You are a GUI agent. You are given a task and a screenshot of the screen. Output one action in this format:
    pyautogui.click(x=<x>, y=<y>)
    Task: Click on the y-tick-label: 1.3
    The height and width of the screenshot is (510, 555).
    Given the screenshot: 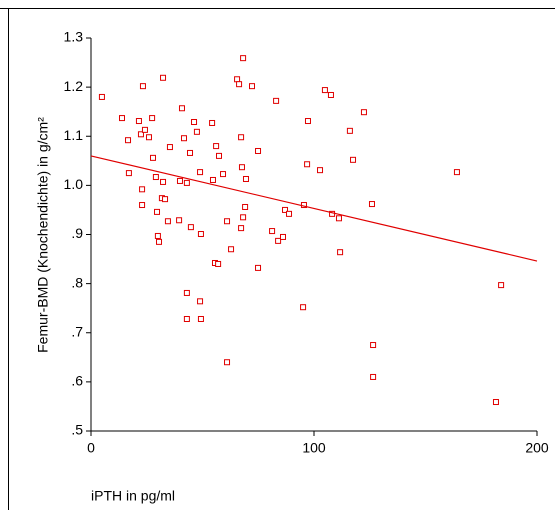 What is the action you would take?
    pyautogui.click(x=74, y=37)
    